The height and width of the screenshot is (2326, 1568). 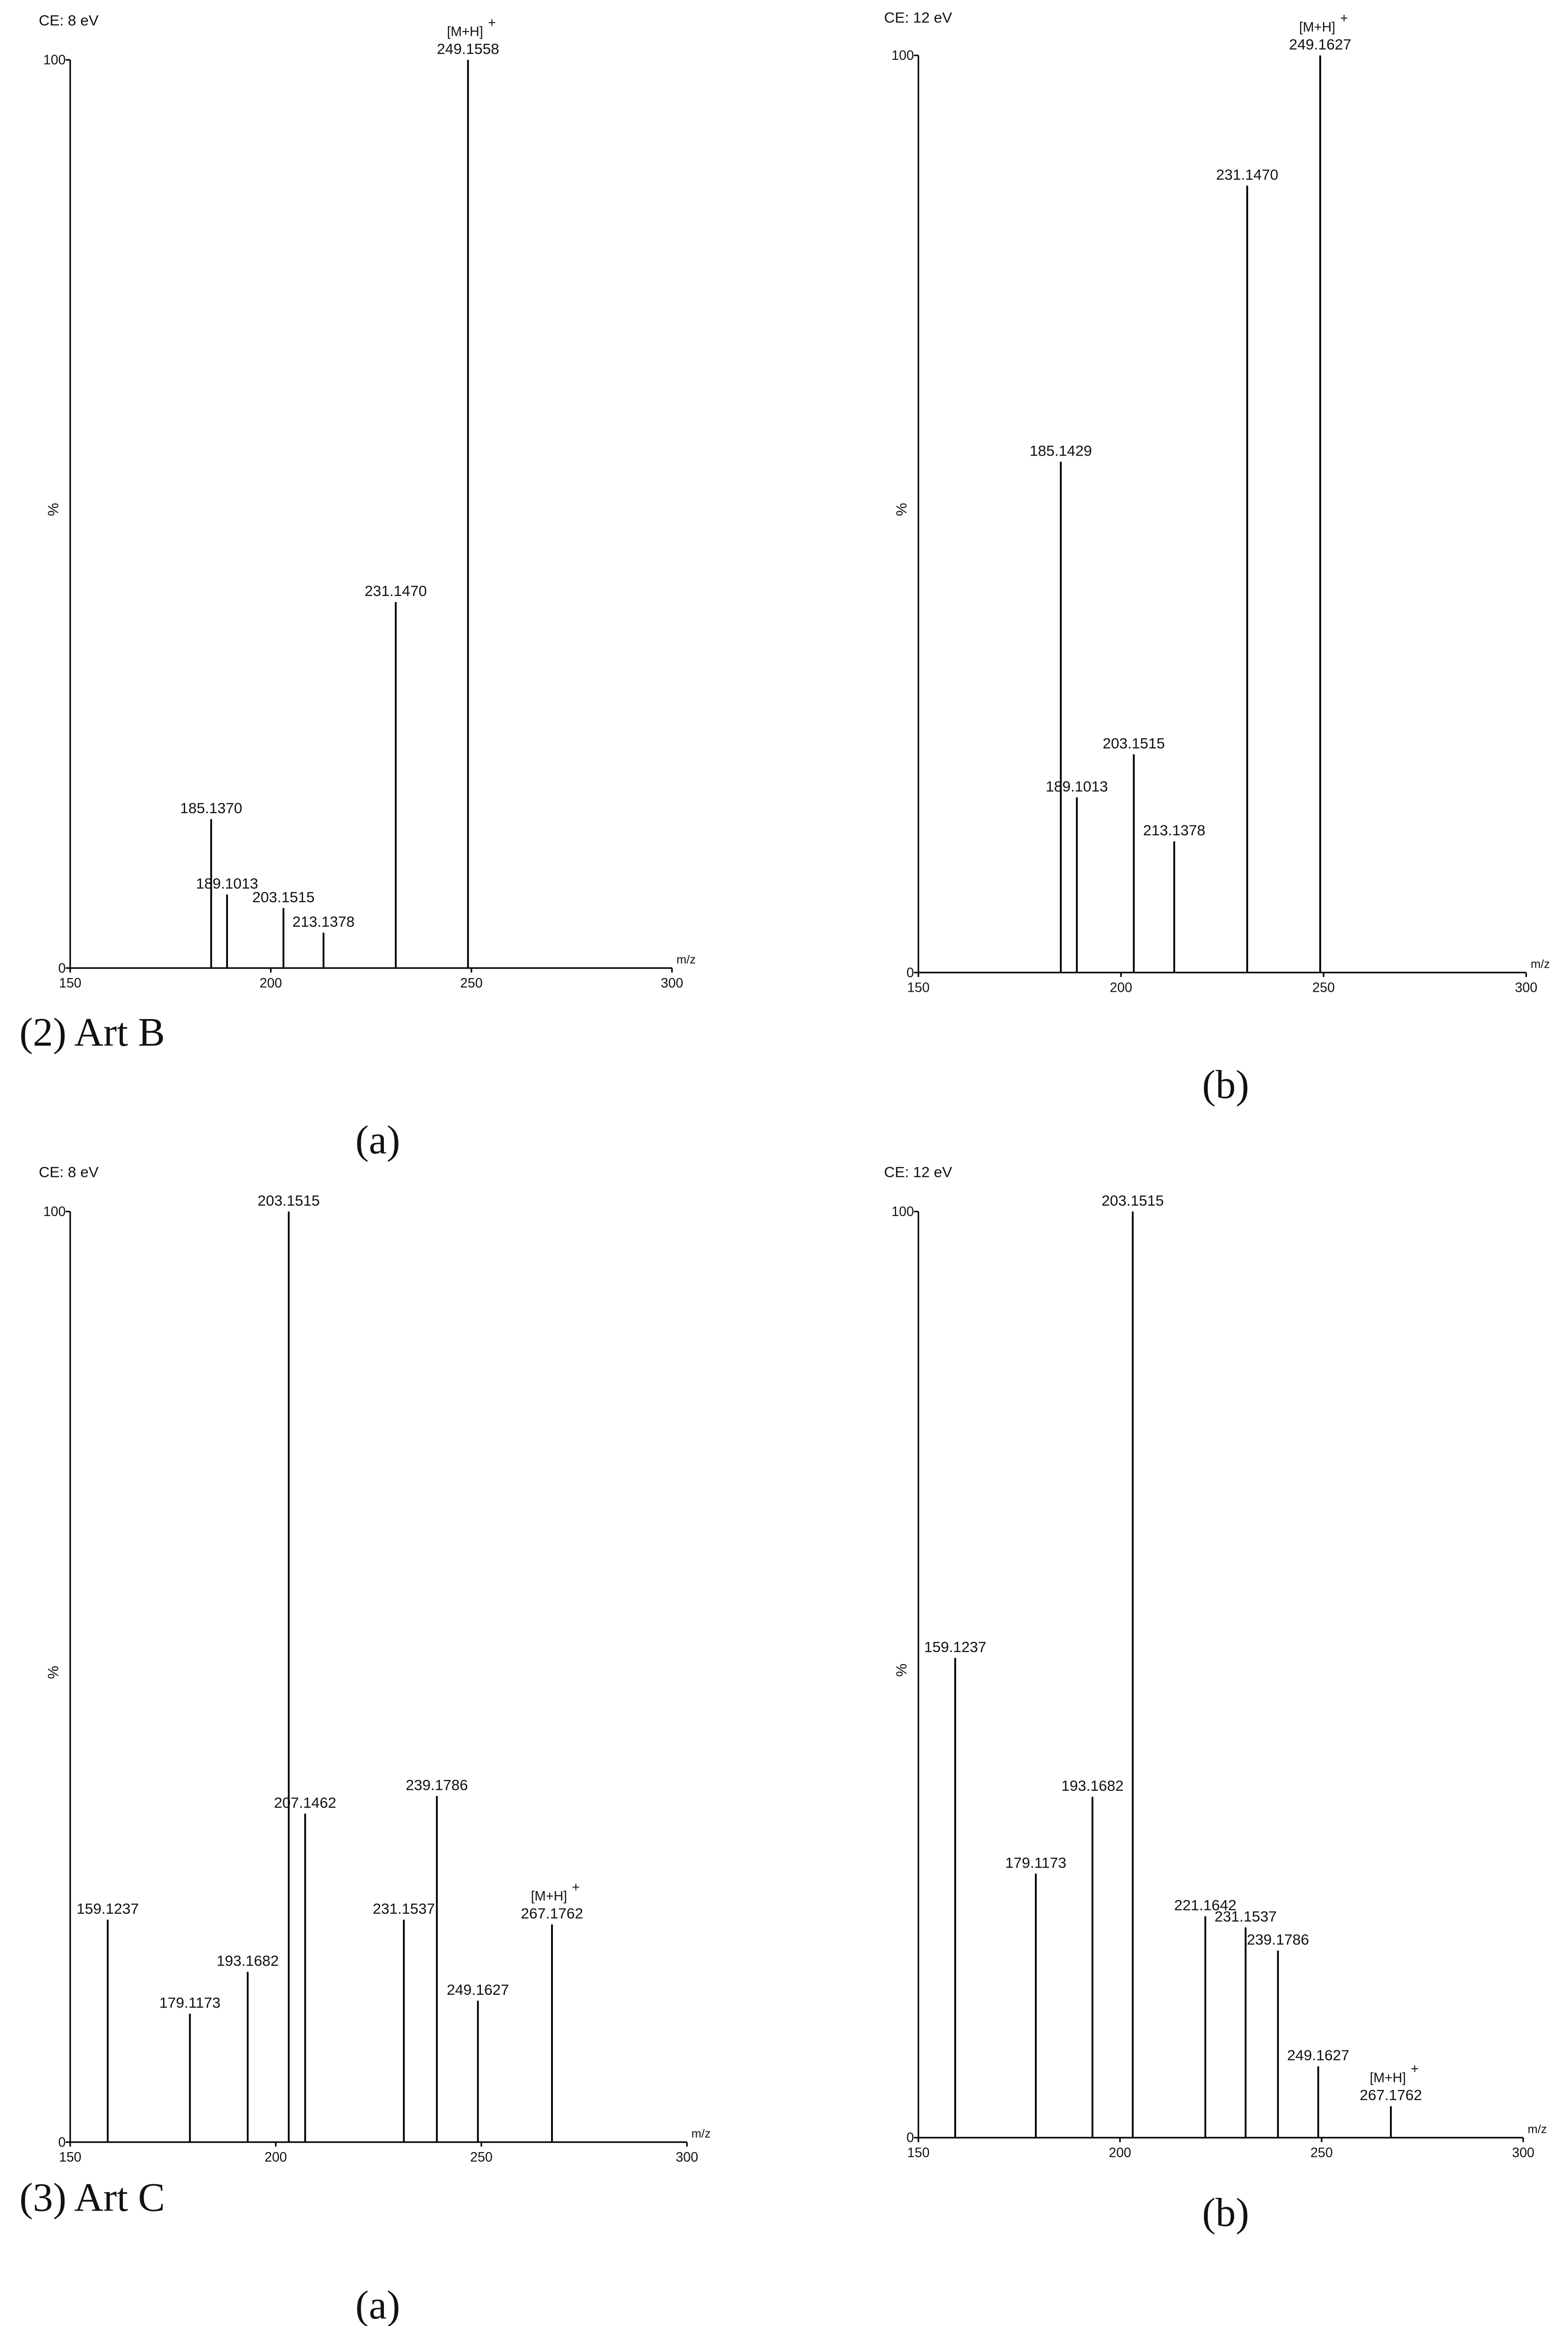 I want to click on peak-label: 185.1370, so click(x=211, y=808).